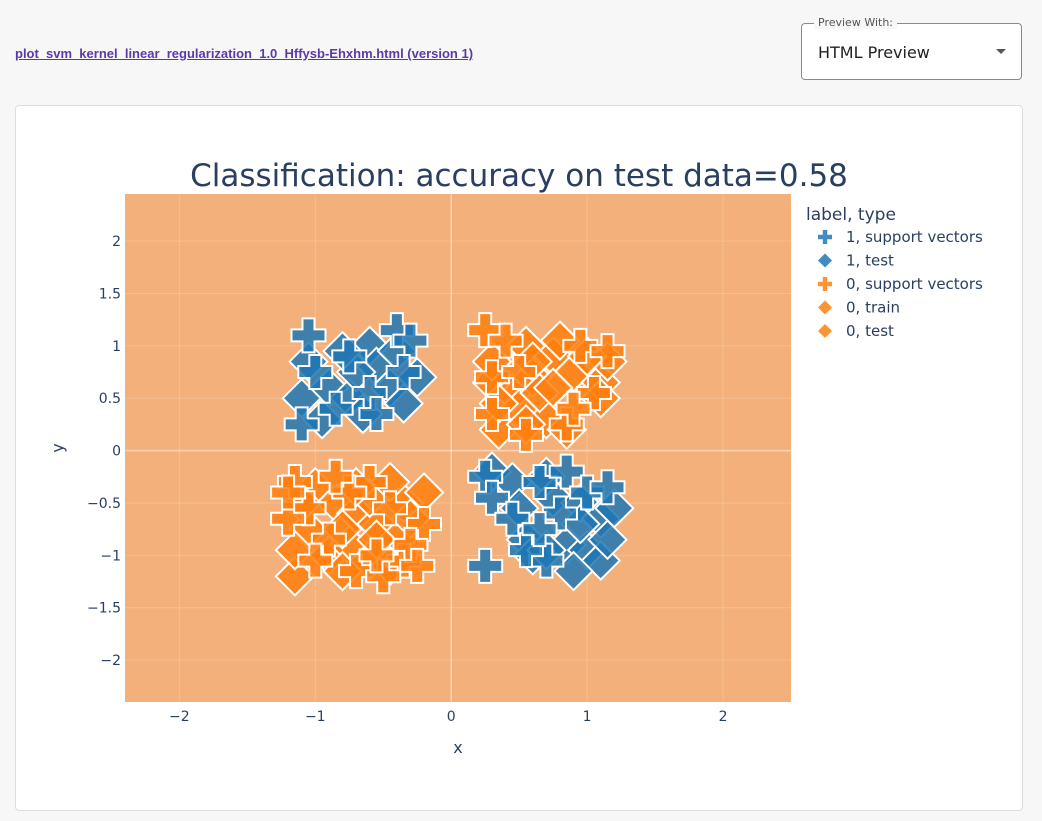 The width and height of the screenshot is (1042, 821). Describe the element at coordinates (110, 295) in the screenshot. I see `y-tick-label: 1.5` at that location.